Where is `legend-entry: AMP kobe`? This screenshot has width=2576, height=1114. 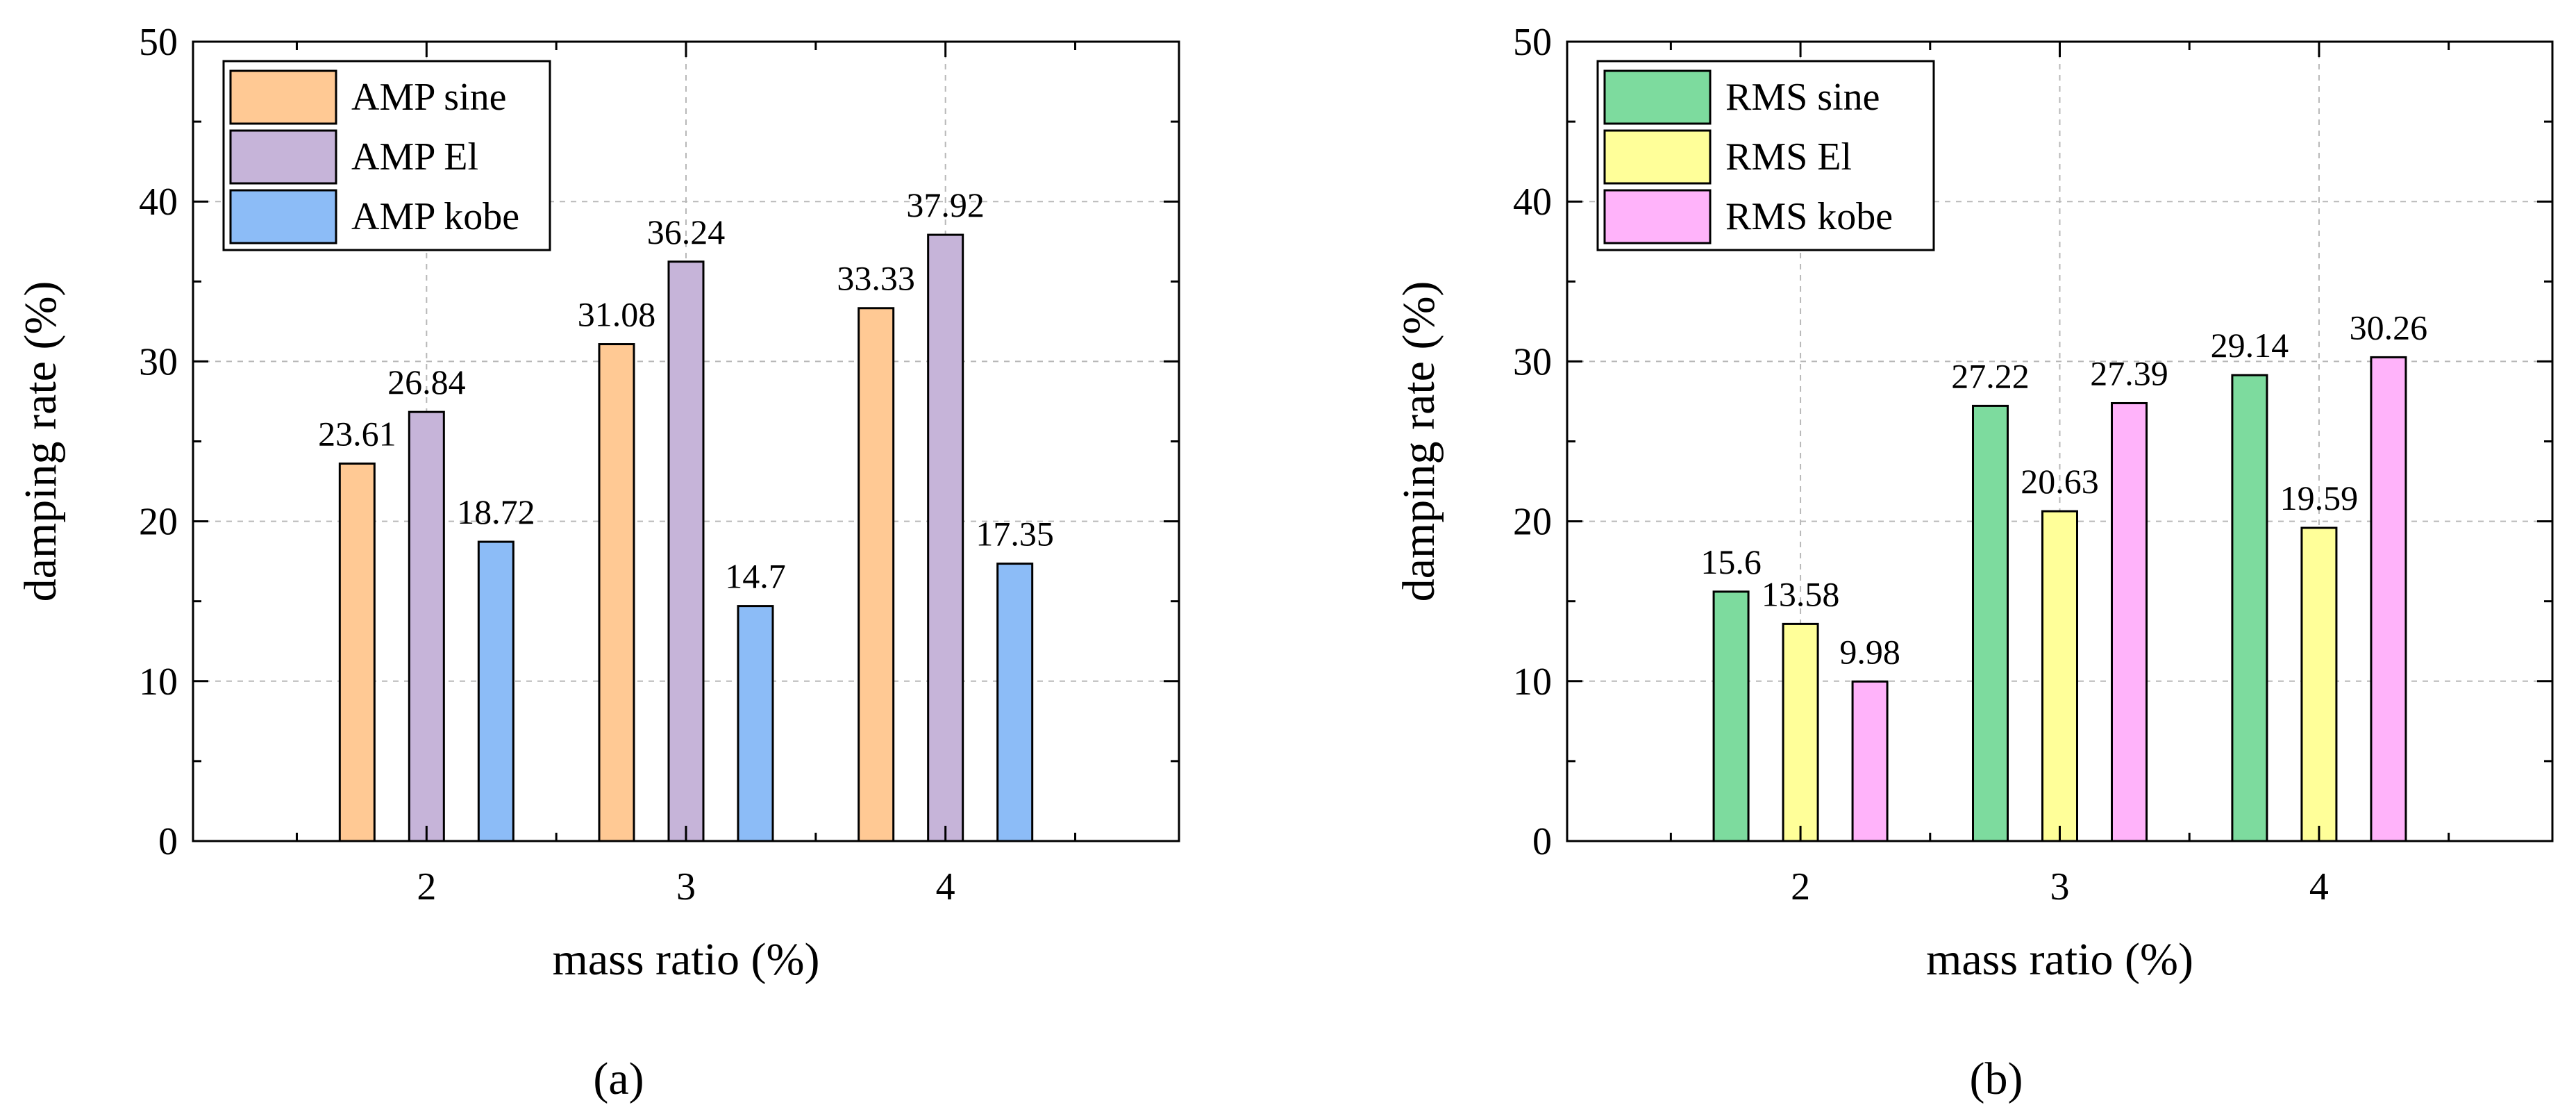
legend-entry: AMP kobe is located at coordinates (435, 216).